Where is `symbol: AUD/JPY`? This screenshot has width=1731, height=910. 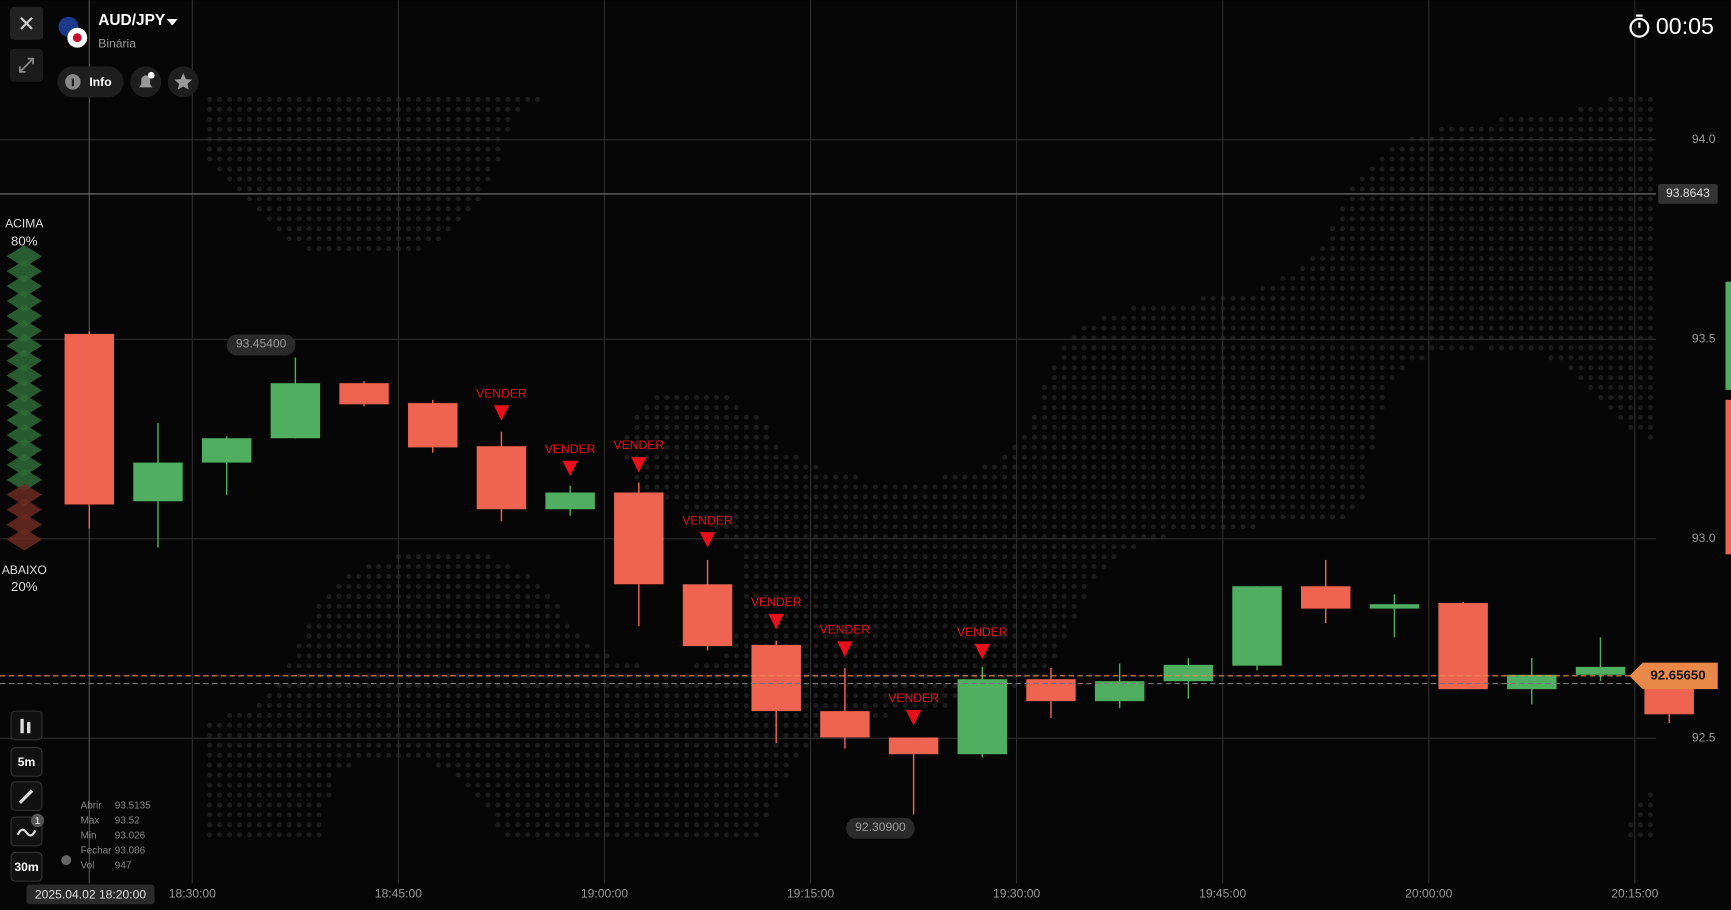
symbol: AUD/JPY is located at coordinates (132, 20).